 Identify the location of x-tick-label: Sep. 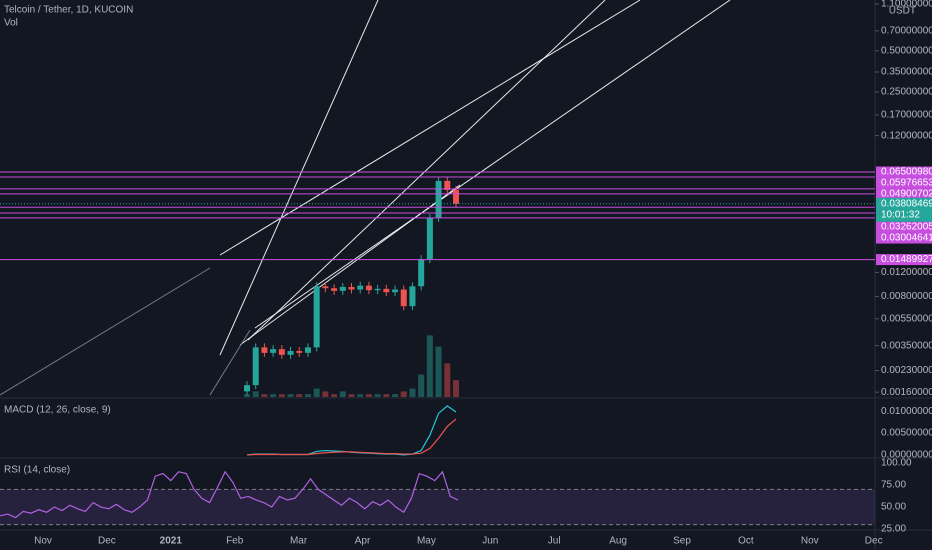
(682, 541).